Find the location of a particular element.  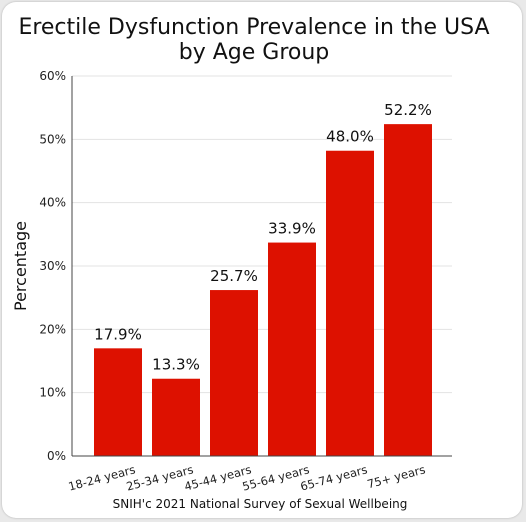

y-tick-label: 40% is located at coordinates (52, 203).